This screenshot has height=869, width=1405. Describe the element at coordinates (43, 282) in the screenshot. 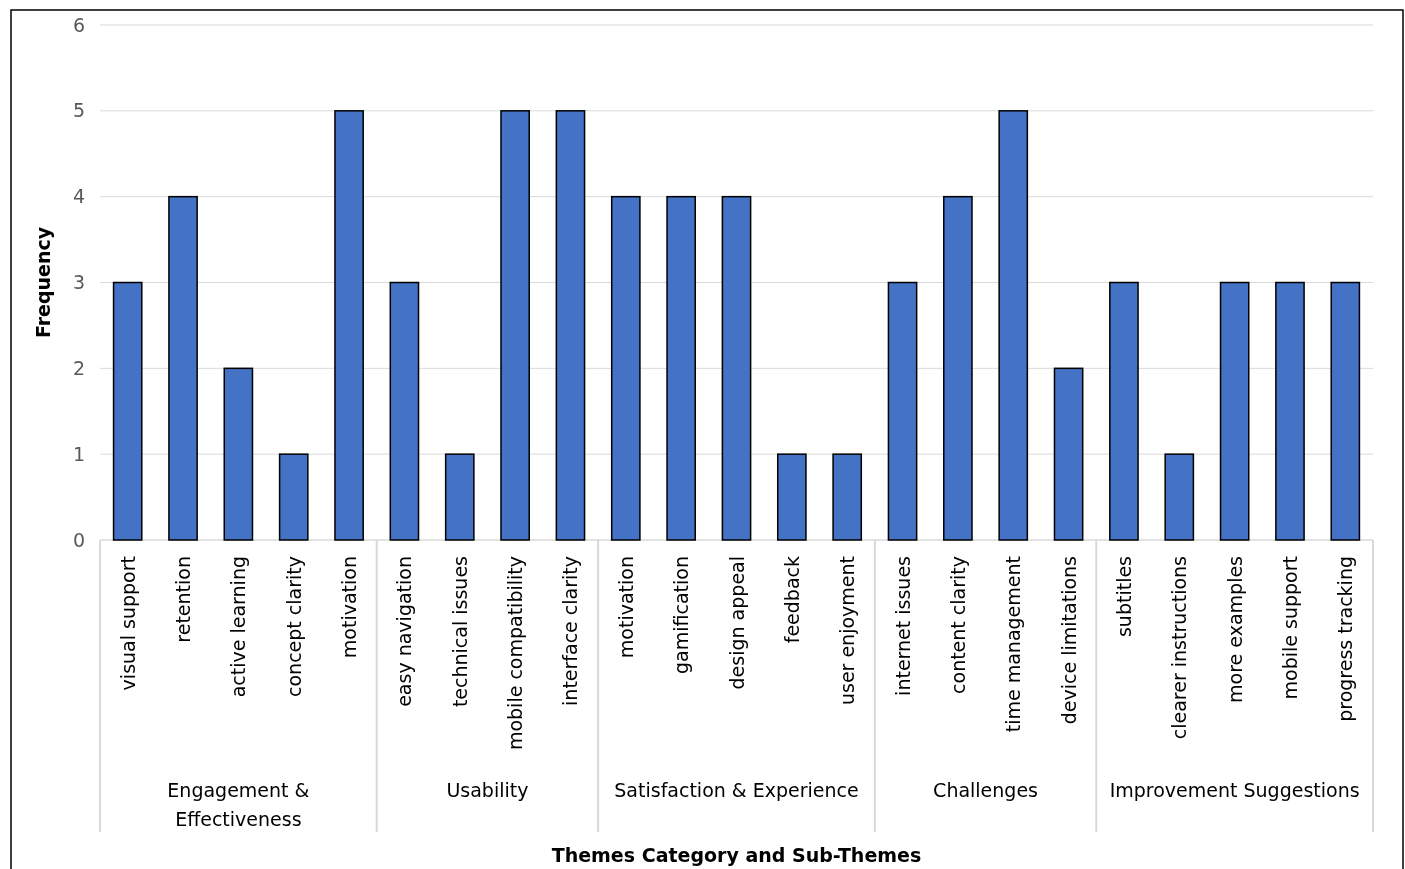

I see `y-axis-title: Frequency` at that location.